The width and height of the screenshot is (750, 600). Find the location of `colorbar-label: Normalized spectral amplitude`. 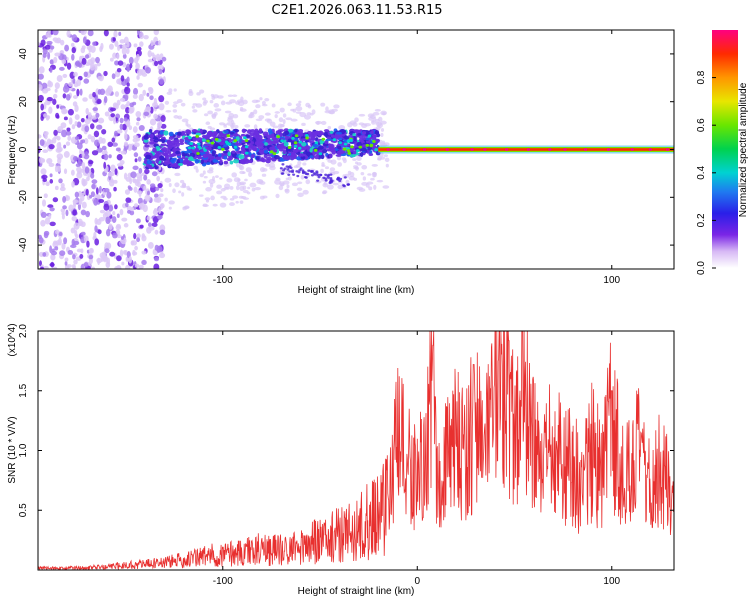

colorbar-label: Normalized spectral amplitude is located at coordinates (743, 149).